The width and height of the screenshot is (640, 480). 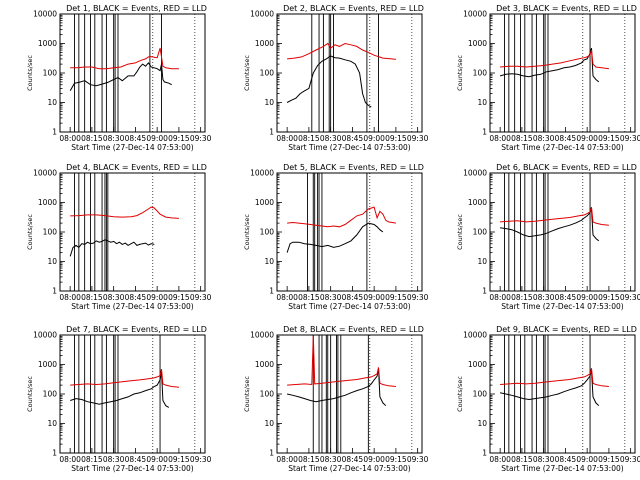 What do you see at coordinates (136, 167) in the screenshot?
I see `panel-title: Det 4, BLACK = Events, RED = LLD` at bounding box center [136, 167].